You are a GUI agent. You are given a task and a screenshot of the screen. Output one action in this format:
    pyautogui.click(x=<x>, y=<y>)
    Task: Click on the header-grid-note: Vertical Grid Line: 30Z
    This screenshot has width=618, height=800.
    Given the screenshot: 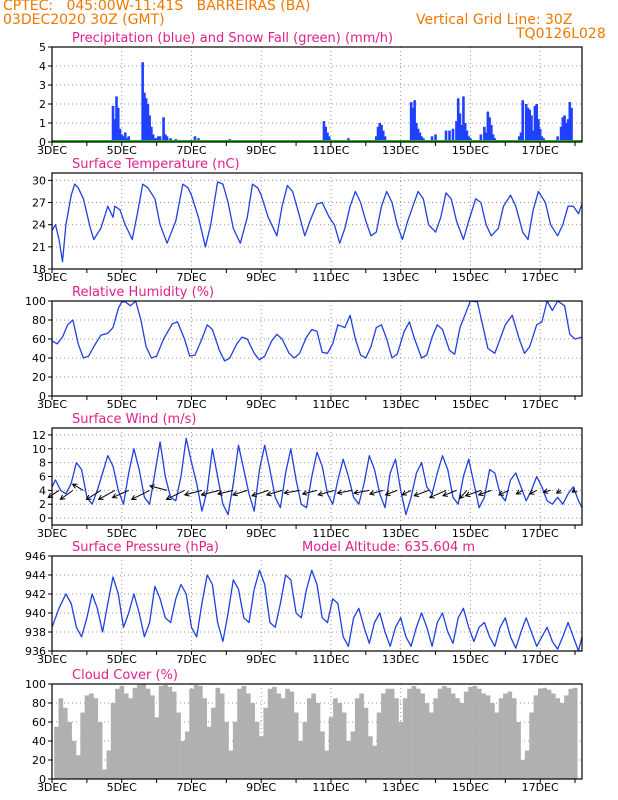 What is the action you would take?
    pyautogui.click(x=494, y=20)
    